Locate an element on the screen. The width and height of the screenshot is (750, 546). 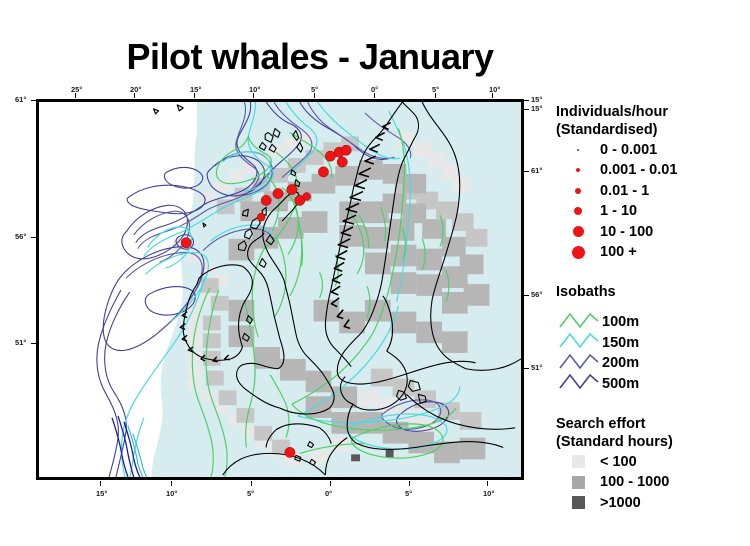
page-title: Pilot whales - January is located at coordinates (310, 56).